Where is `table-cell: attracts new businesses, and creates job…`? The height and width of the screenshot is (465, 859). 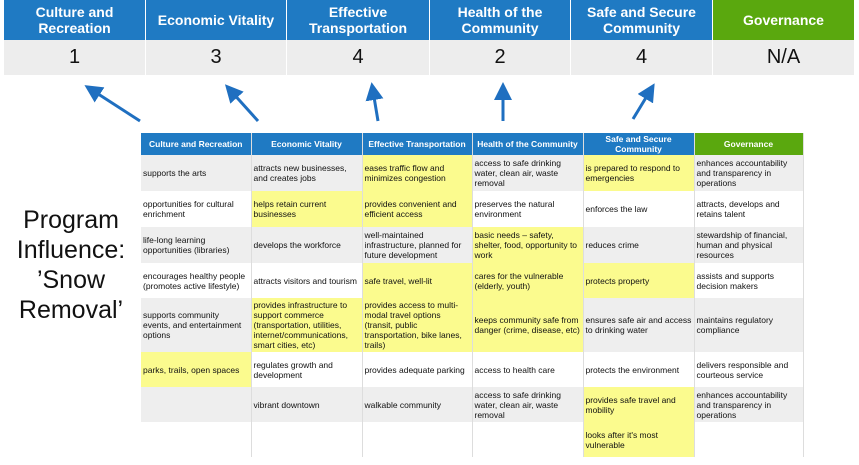 table-cell: attracts new businesses, and creates job… is located at coordinates (307, 173).